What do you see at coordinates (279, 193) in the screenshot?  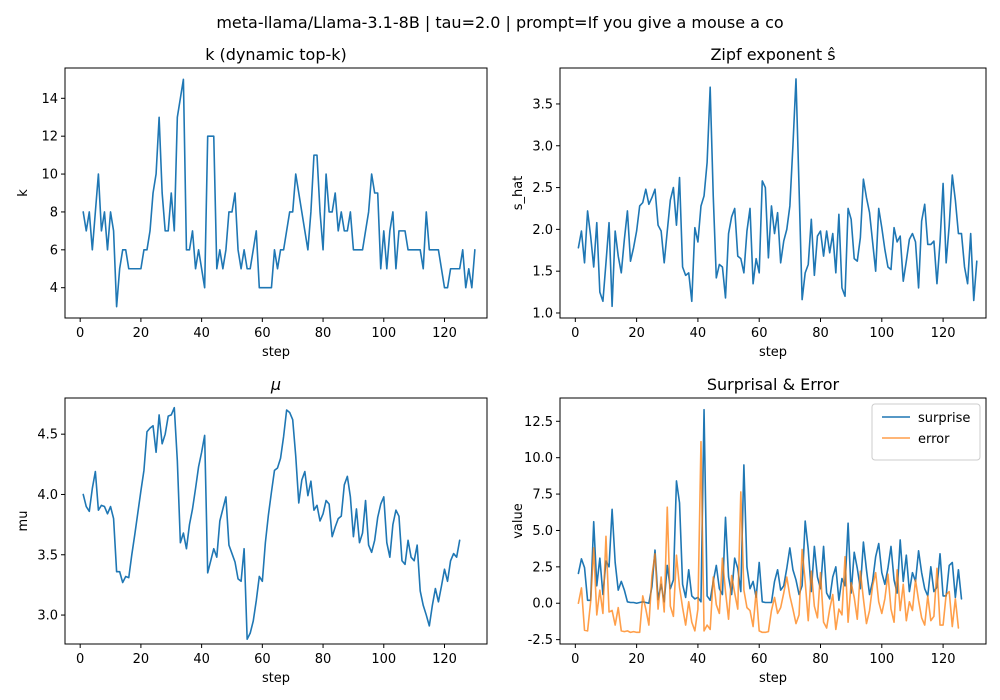 I see `series-line-k` at bounding box center [279, 193].